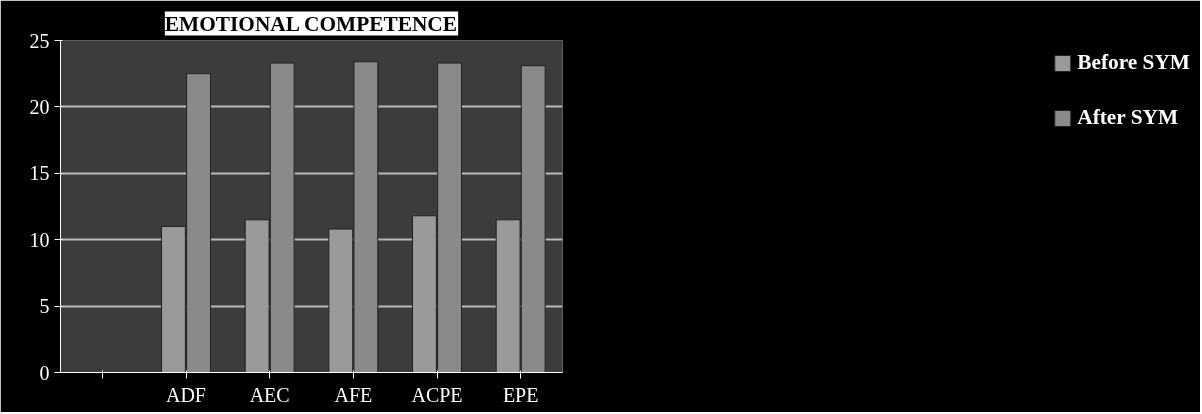  I want to click on y-tick-label: 15, so click(39, 173).